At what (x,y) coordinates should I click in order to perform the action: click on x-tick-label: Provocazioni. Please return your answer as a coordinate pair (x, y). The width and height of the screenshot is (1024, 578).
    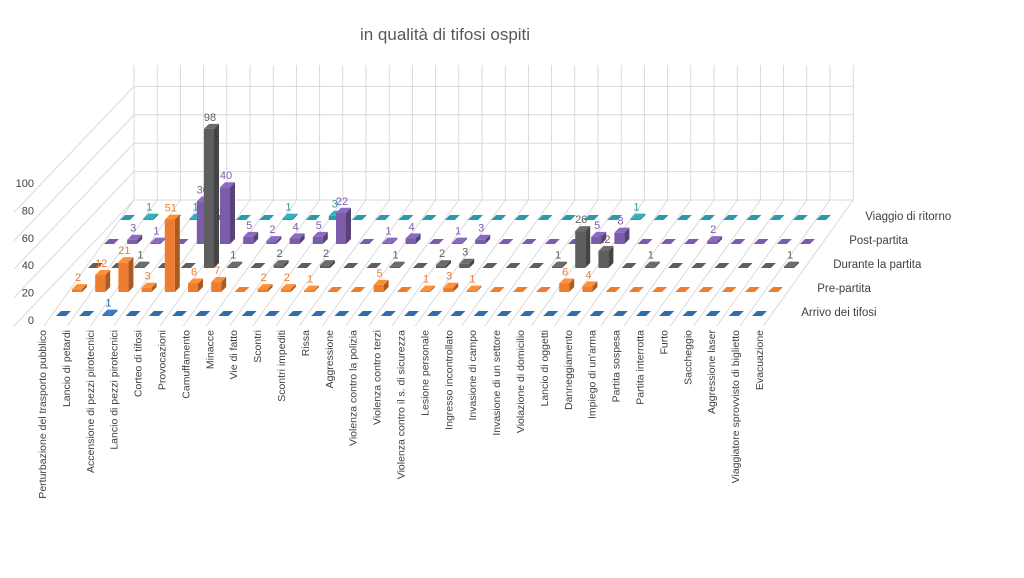
    Looking at the image, I should click on (163, 360).